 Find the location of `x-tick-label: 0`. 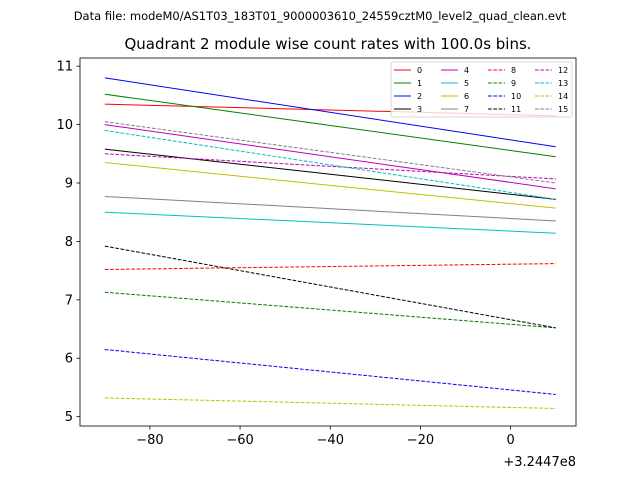

x-tick-label: 0 is located at coordinates (510, 440).